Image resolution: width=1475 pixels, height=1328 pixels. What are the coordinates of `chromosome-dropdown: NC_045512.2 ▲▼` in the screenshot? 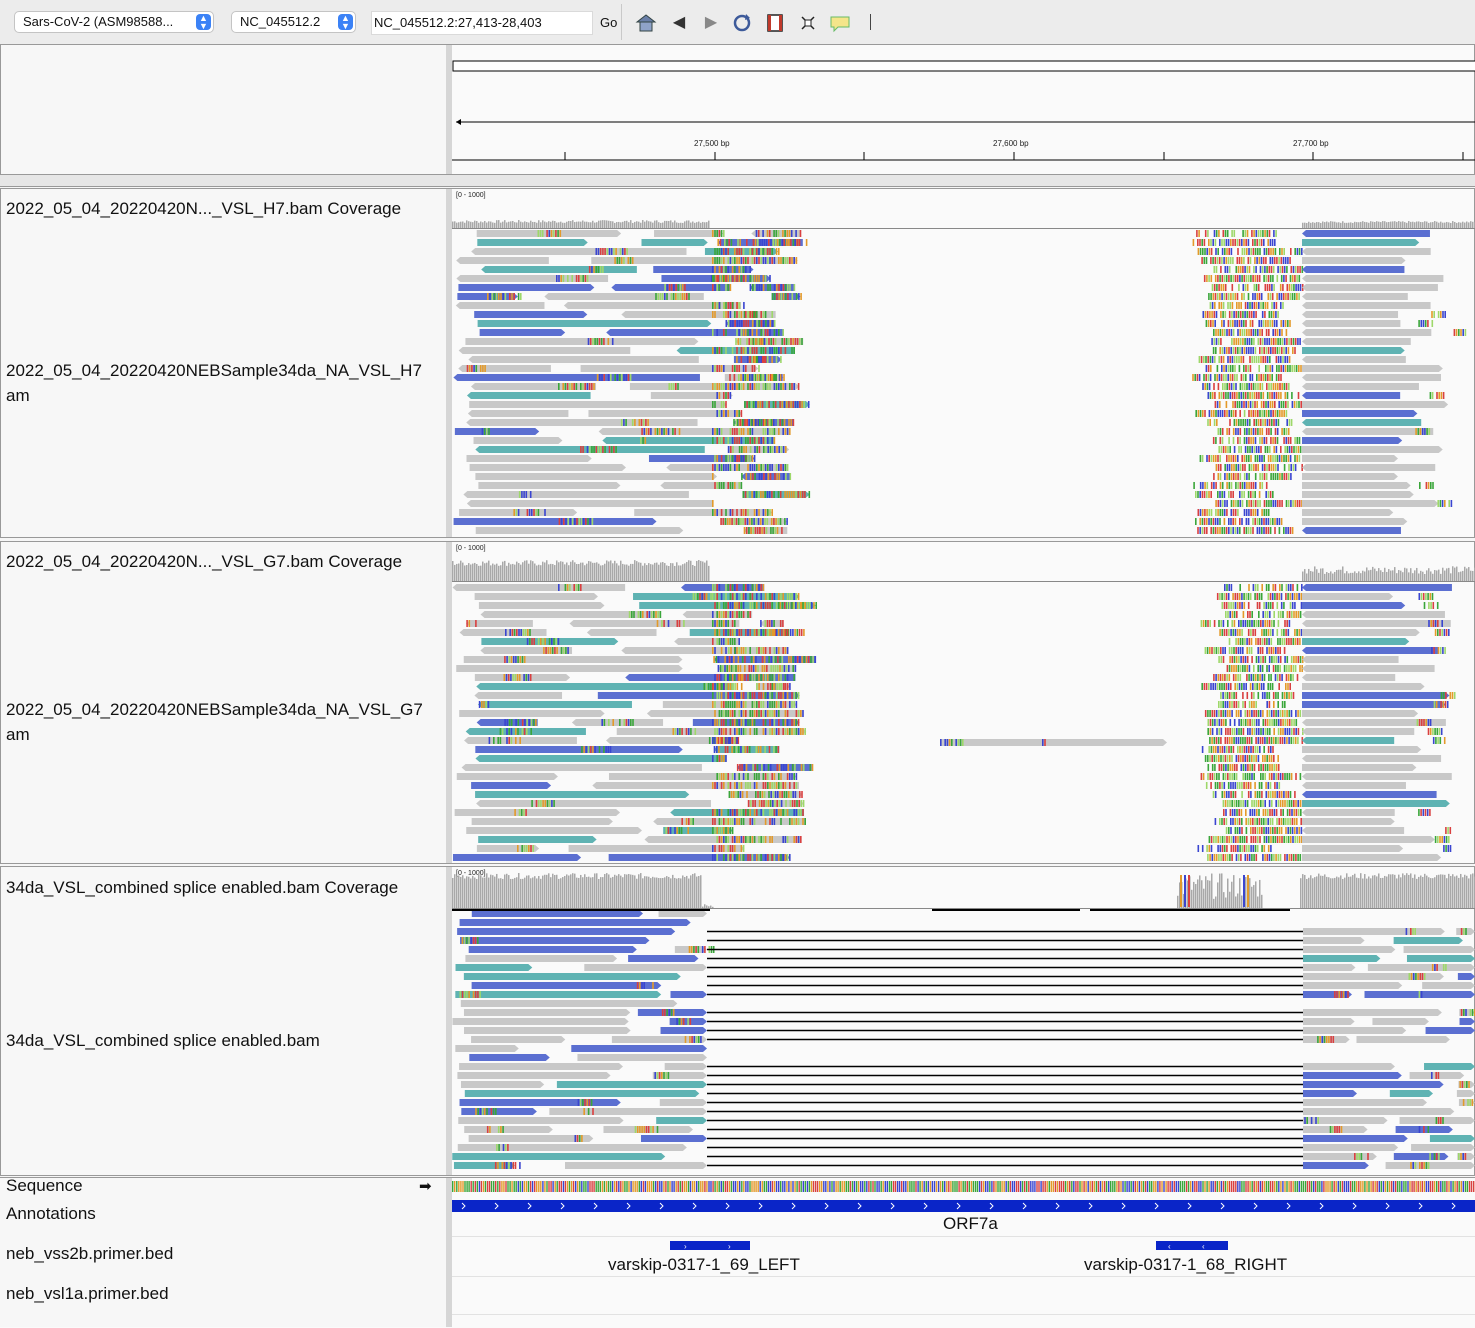 It's located at (293, 22).